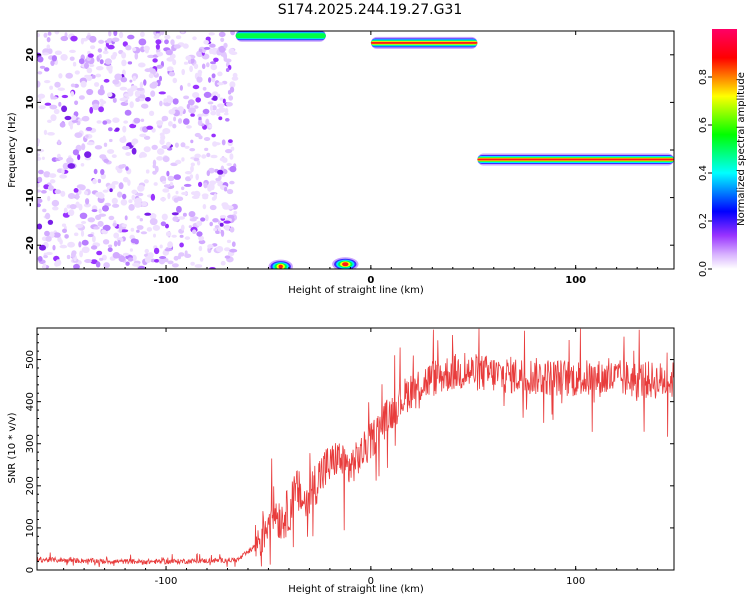 The width and height of the screenshot is (750, 600). I want to click on x-tick-label: -100, so click(166, 280).